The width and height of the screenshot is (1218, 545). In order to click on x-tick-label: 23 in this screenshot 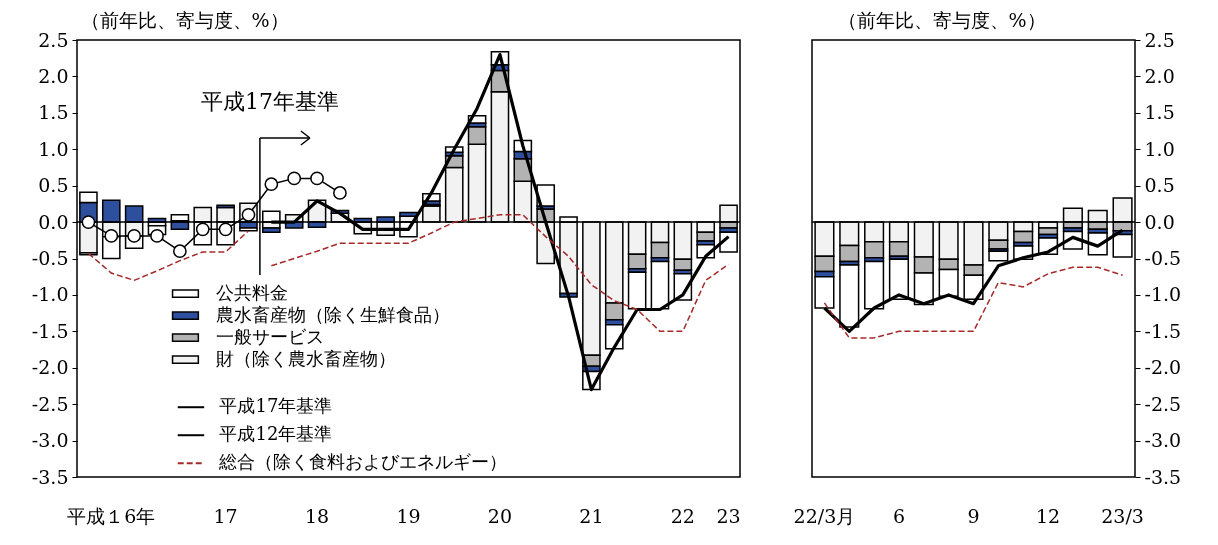, I will do `click(728, 515)`.